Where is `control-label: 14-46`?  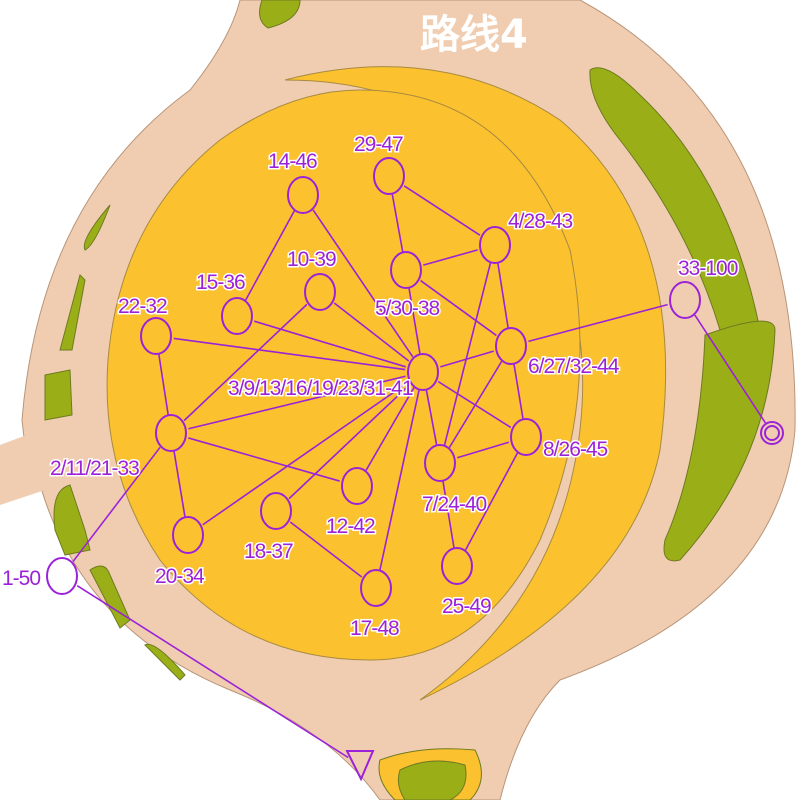 control-label: 14-46 is located at coordinates (292, 161).